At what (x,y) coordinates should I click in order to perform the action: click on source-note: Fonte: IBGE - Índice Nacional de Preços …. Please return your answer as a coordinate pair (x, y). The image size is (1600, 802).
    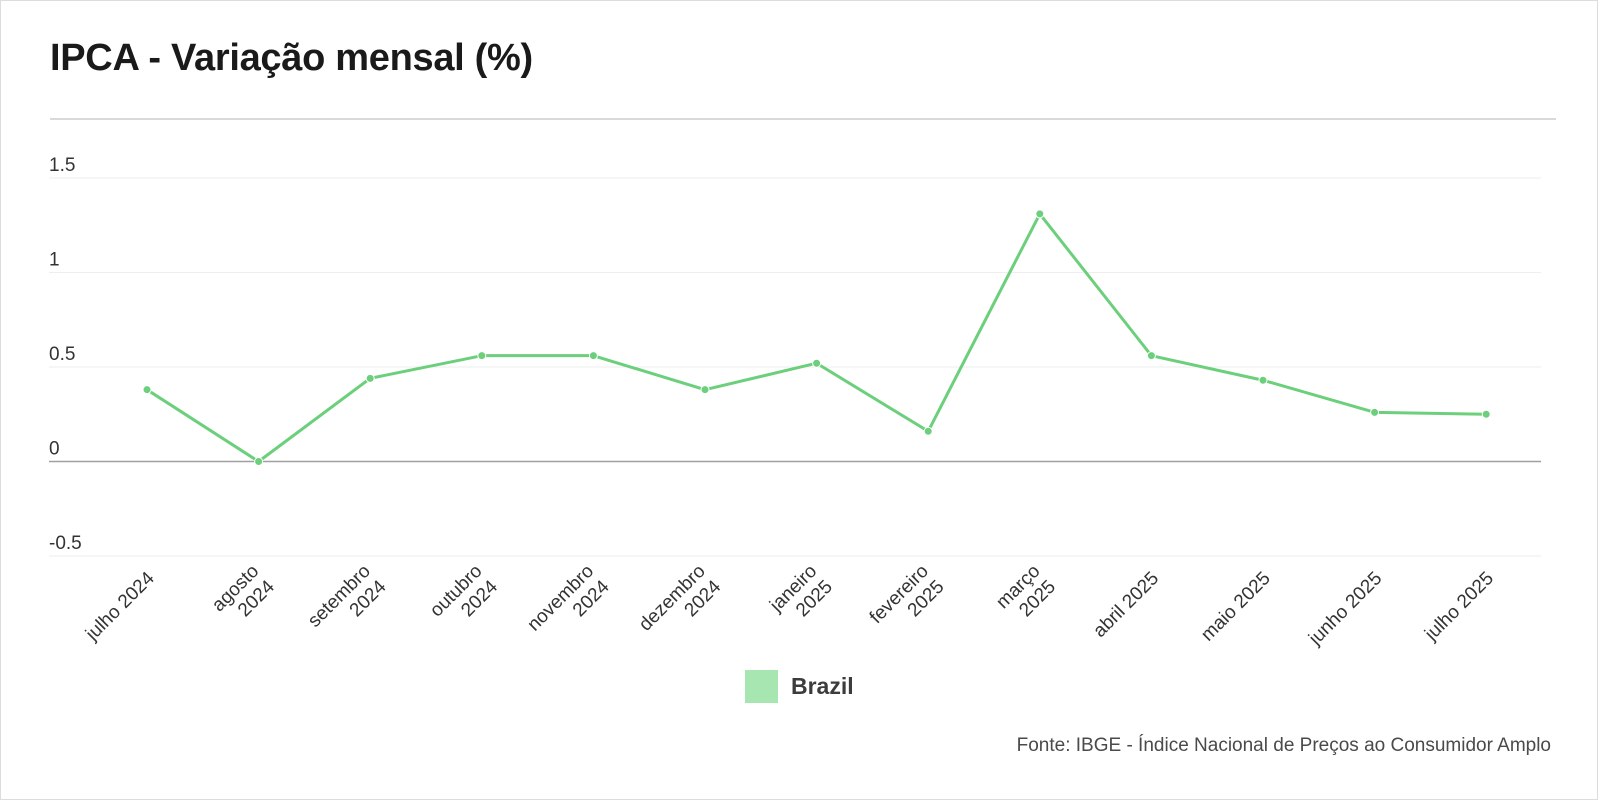
    Looking at the image, I should click on (1283, 745).